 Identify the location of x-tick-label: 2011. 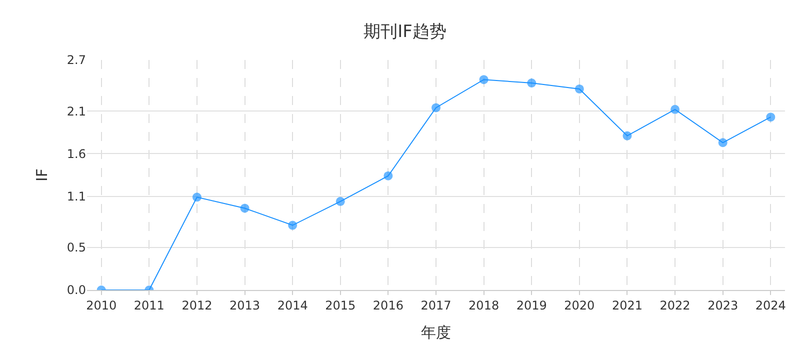
(149, 305).